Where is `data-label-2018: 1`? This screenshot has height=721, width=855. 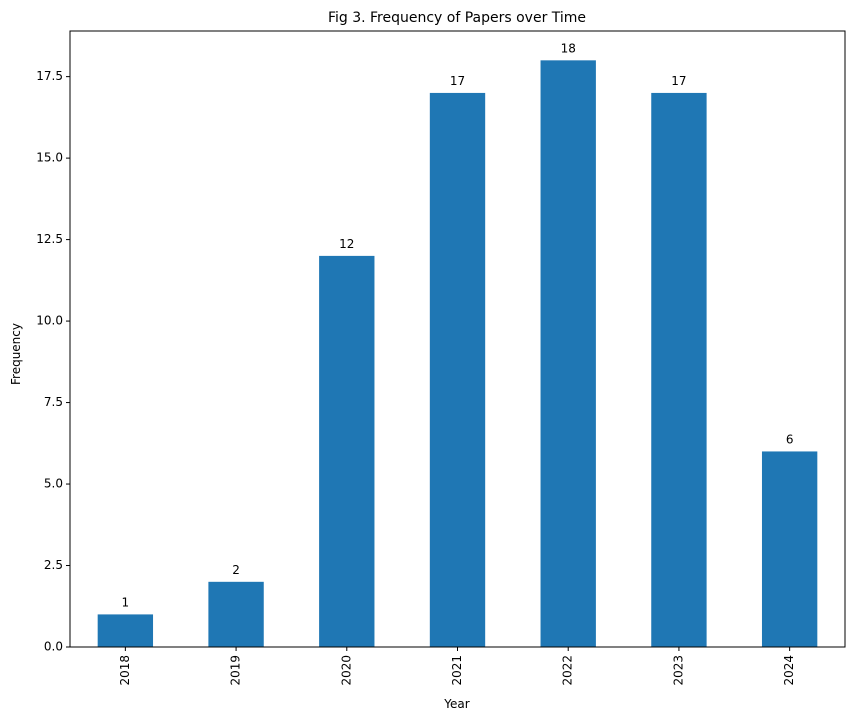 data-label-2018: 1 is located at coordinates (126, 602).